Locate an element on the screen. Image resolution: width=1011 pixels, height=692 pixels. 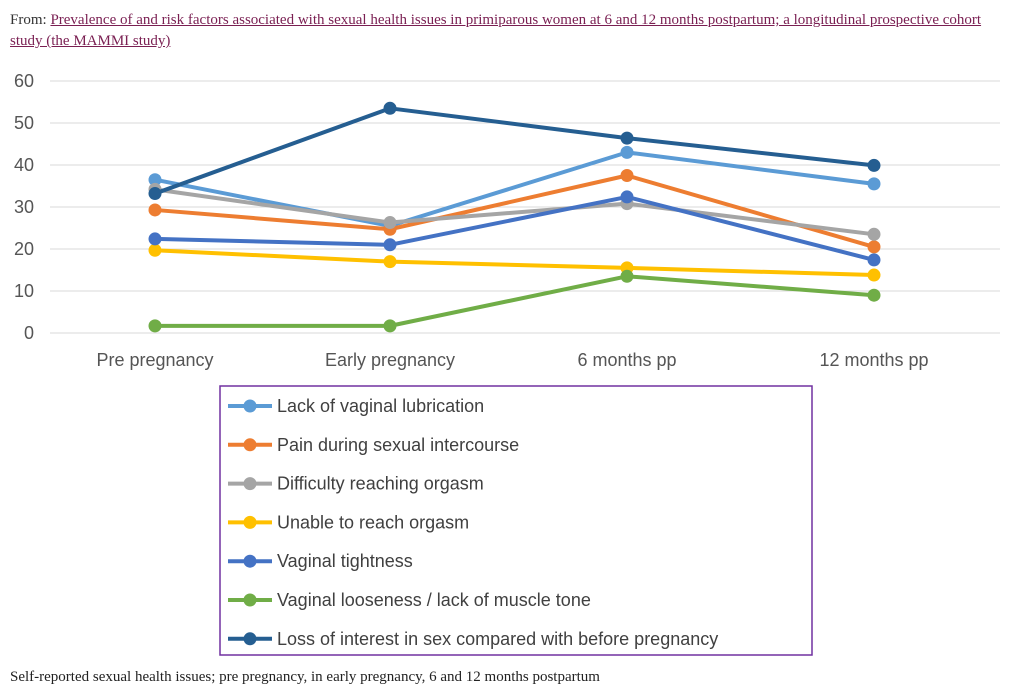
series-unable-to-reach-orgasm is located at coordinates (514, 262).